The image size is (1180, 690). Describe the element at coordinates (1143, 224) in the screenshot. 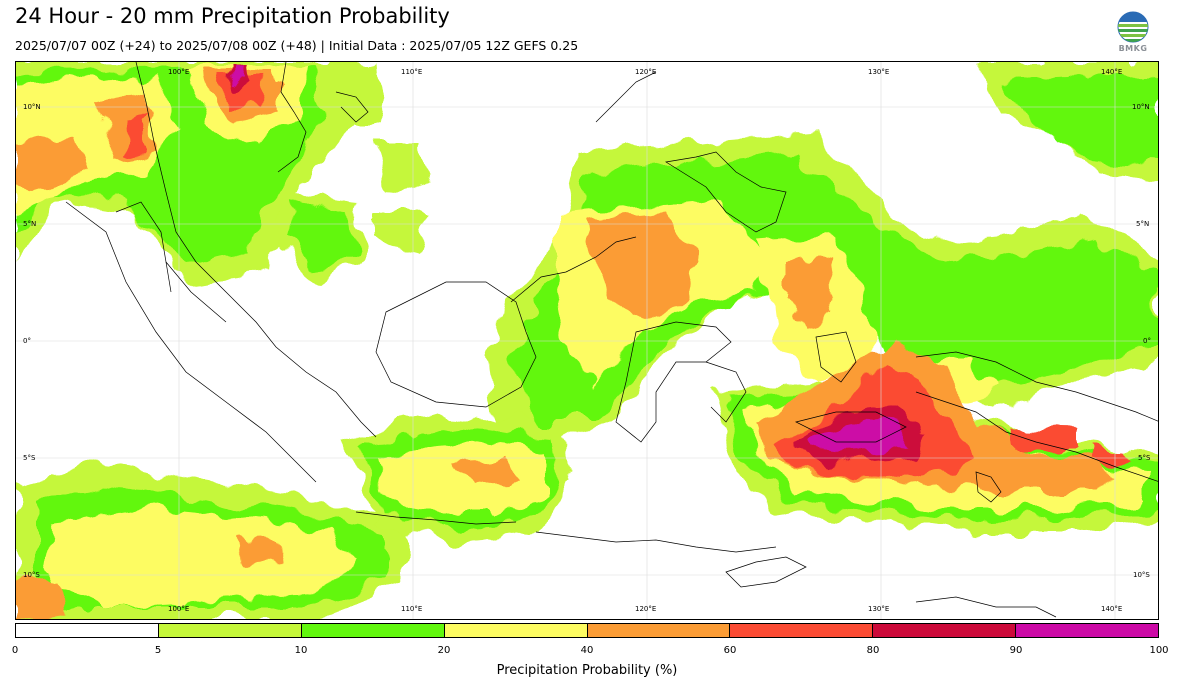

I see `lat-label-right-5n: 5°N` at that location.